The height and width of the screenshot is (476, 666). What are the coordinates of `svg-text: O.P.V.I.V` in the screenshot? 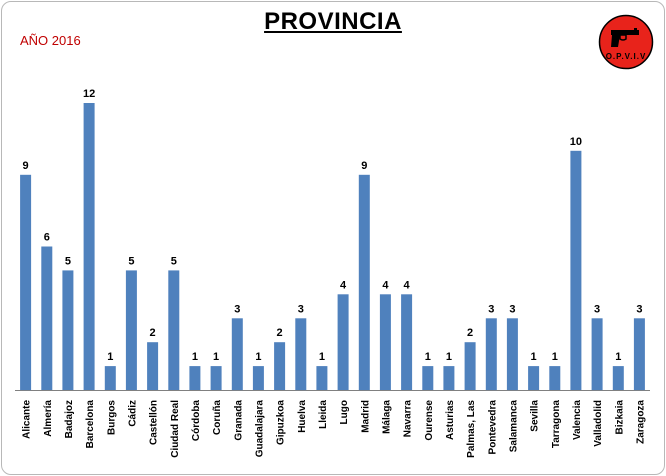 It's located at (626, 56).